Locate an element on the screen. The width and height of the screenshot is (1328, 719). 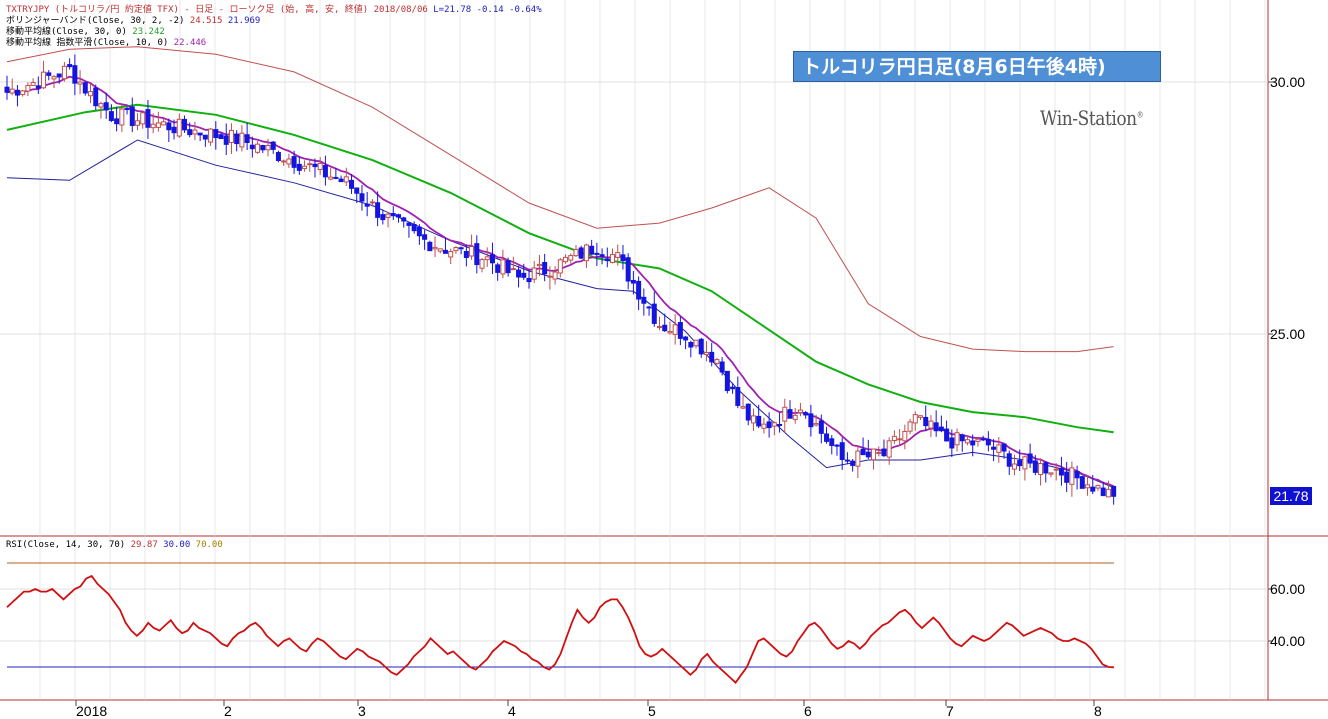
rsi-value: 29.87 is located at coordinates (144, 545).